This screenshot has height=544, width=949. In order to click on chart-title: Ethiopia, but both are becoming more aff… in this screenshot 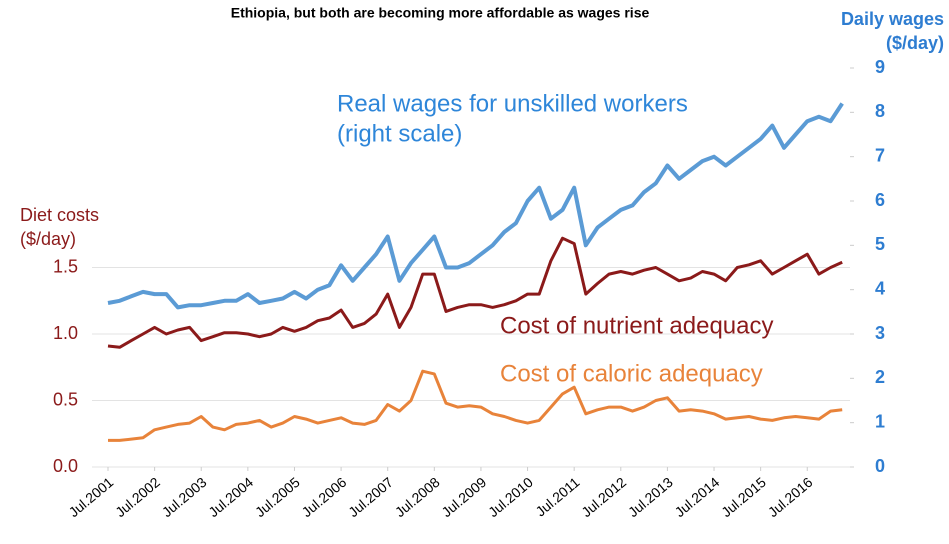, I will do `click(440, 13)`.